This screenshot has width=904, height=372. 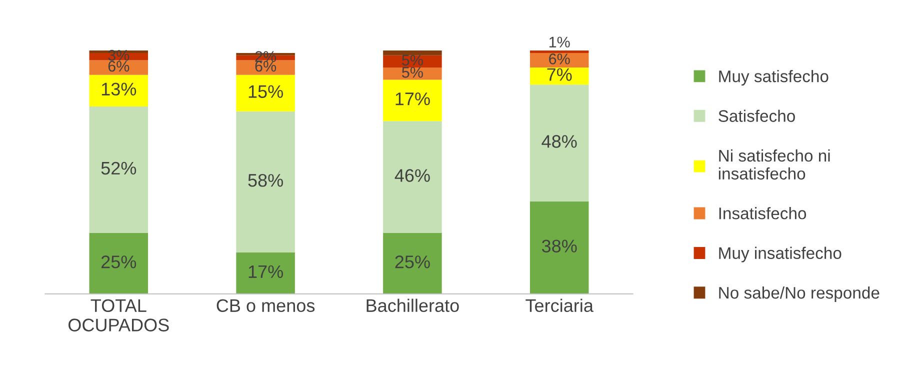 I want to click on data-label: 13%, so click(x=119, y=89).